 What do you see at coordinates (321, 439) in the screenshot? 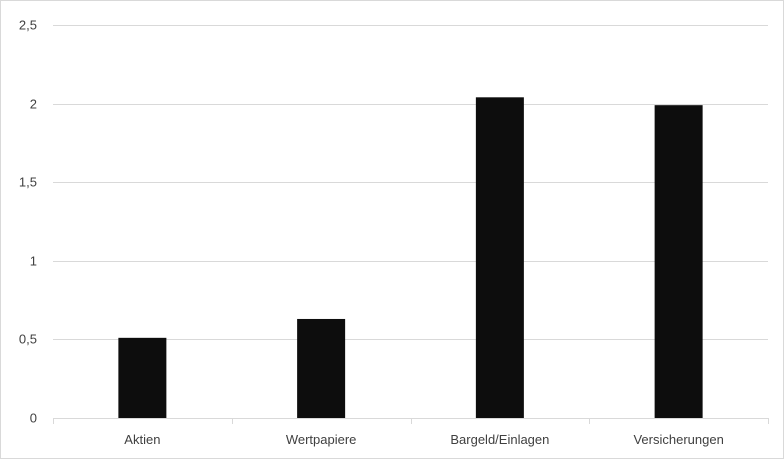
I see `x-tick-label: Wertpapiere` at bounding box center [321, 439].